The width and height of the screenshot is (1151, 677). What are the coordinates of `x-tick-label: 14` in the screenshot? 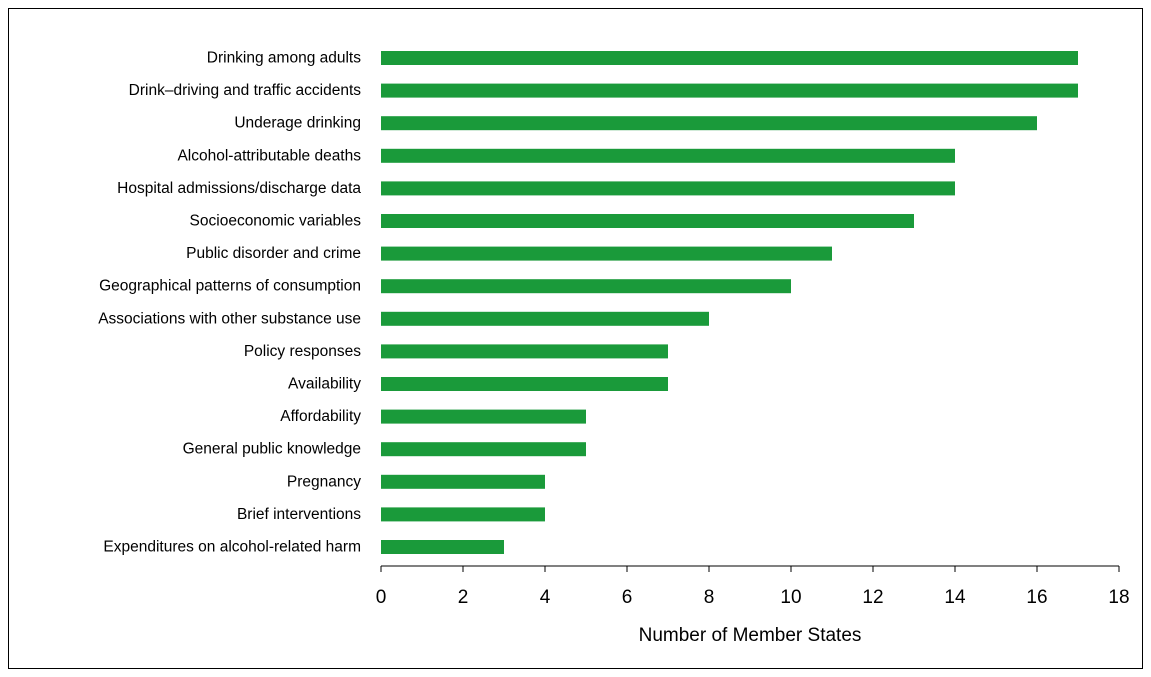 It's located at (955, 597).